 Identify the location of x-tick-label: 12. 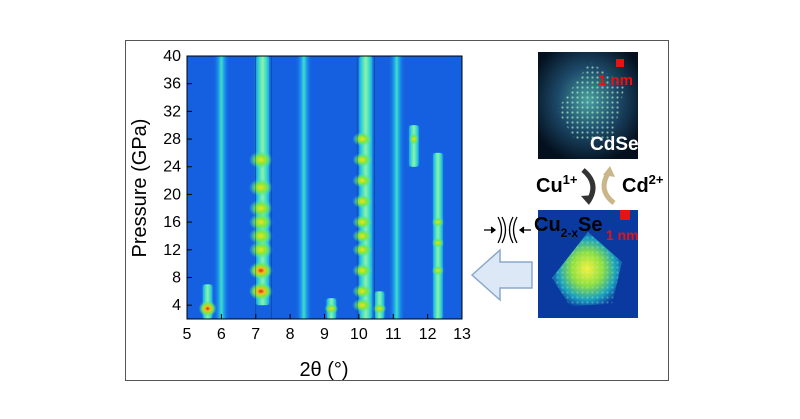
(428, 334).